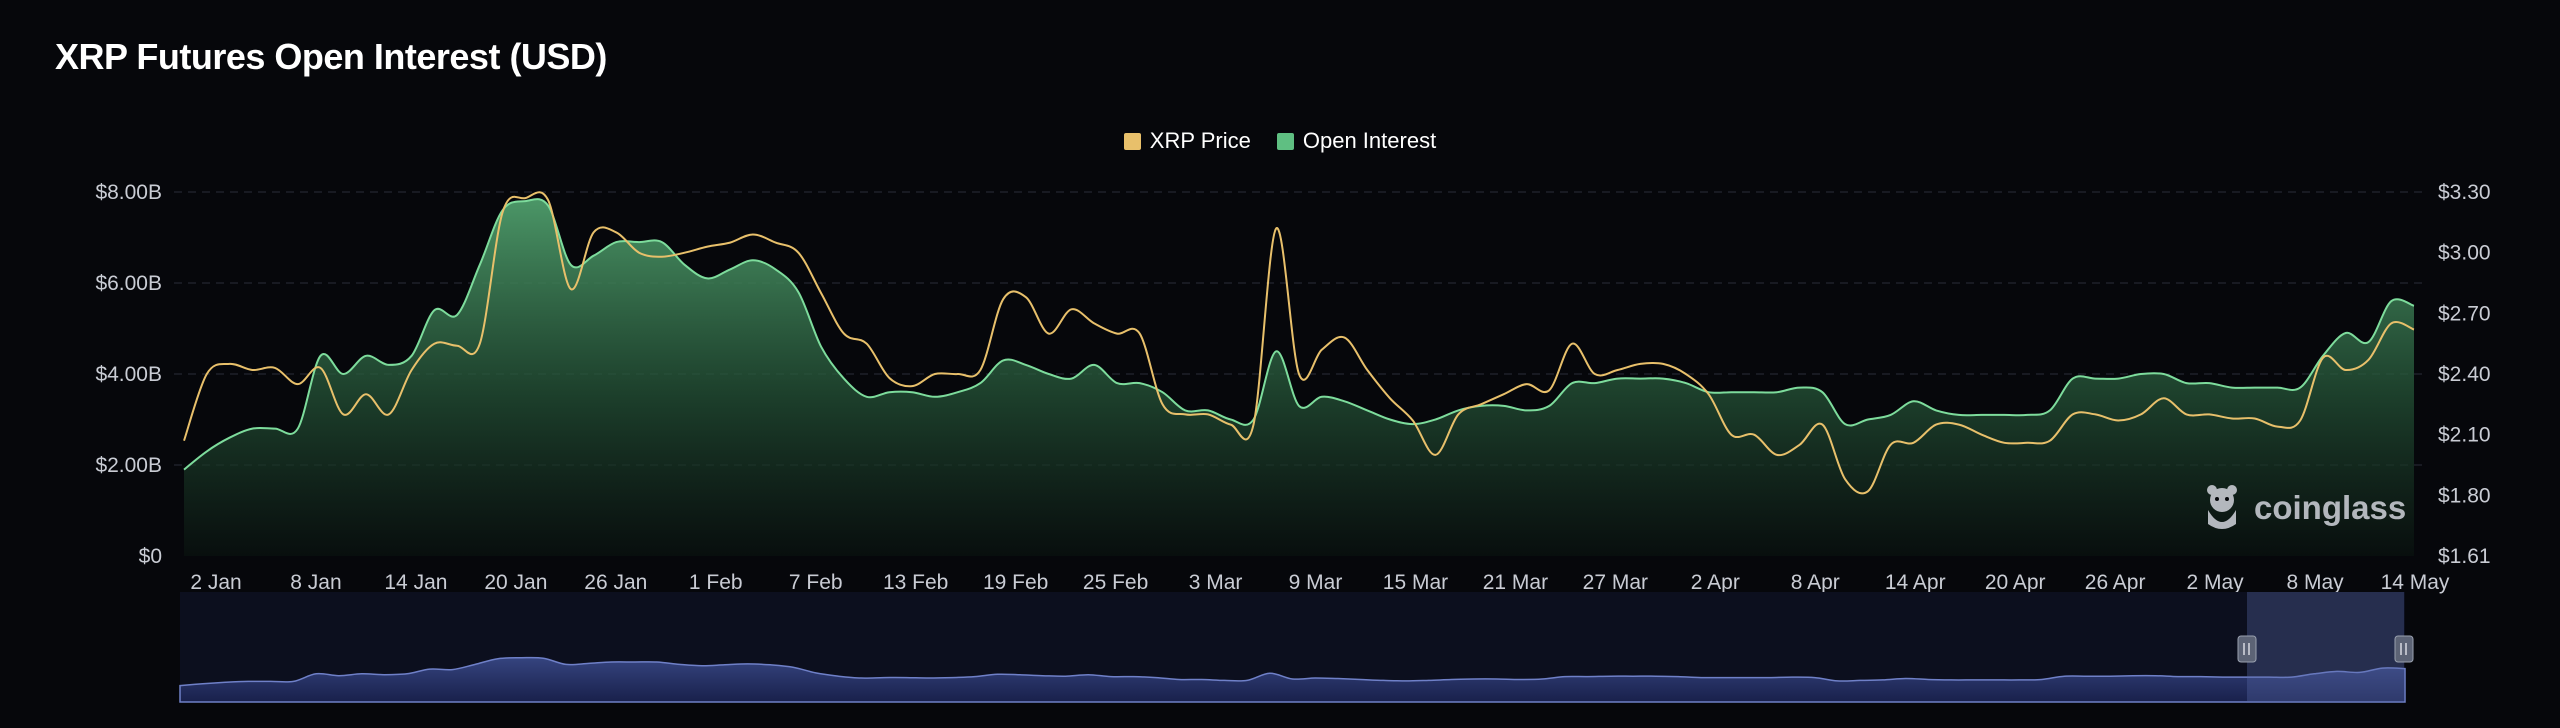  Describe the element at coordinates (1369, 140) in the screenshot. I see `legend-label-open-interest: Open Interest` at that location.